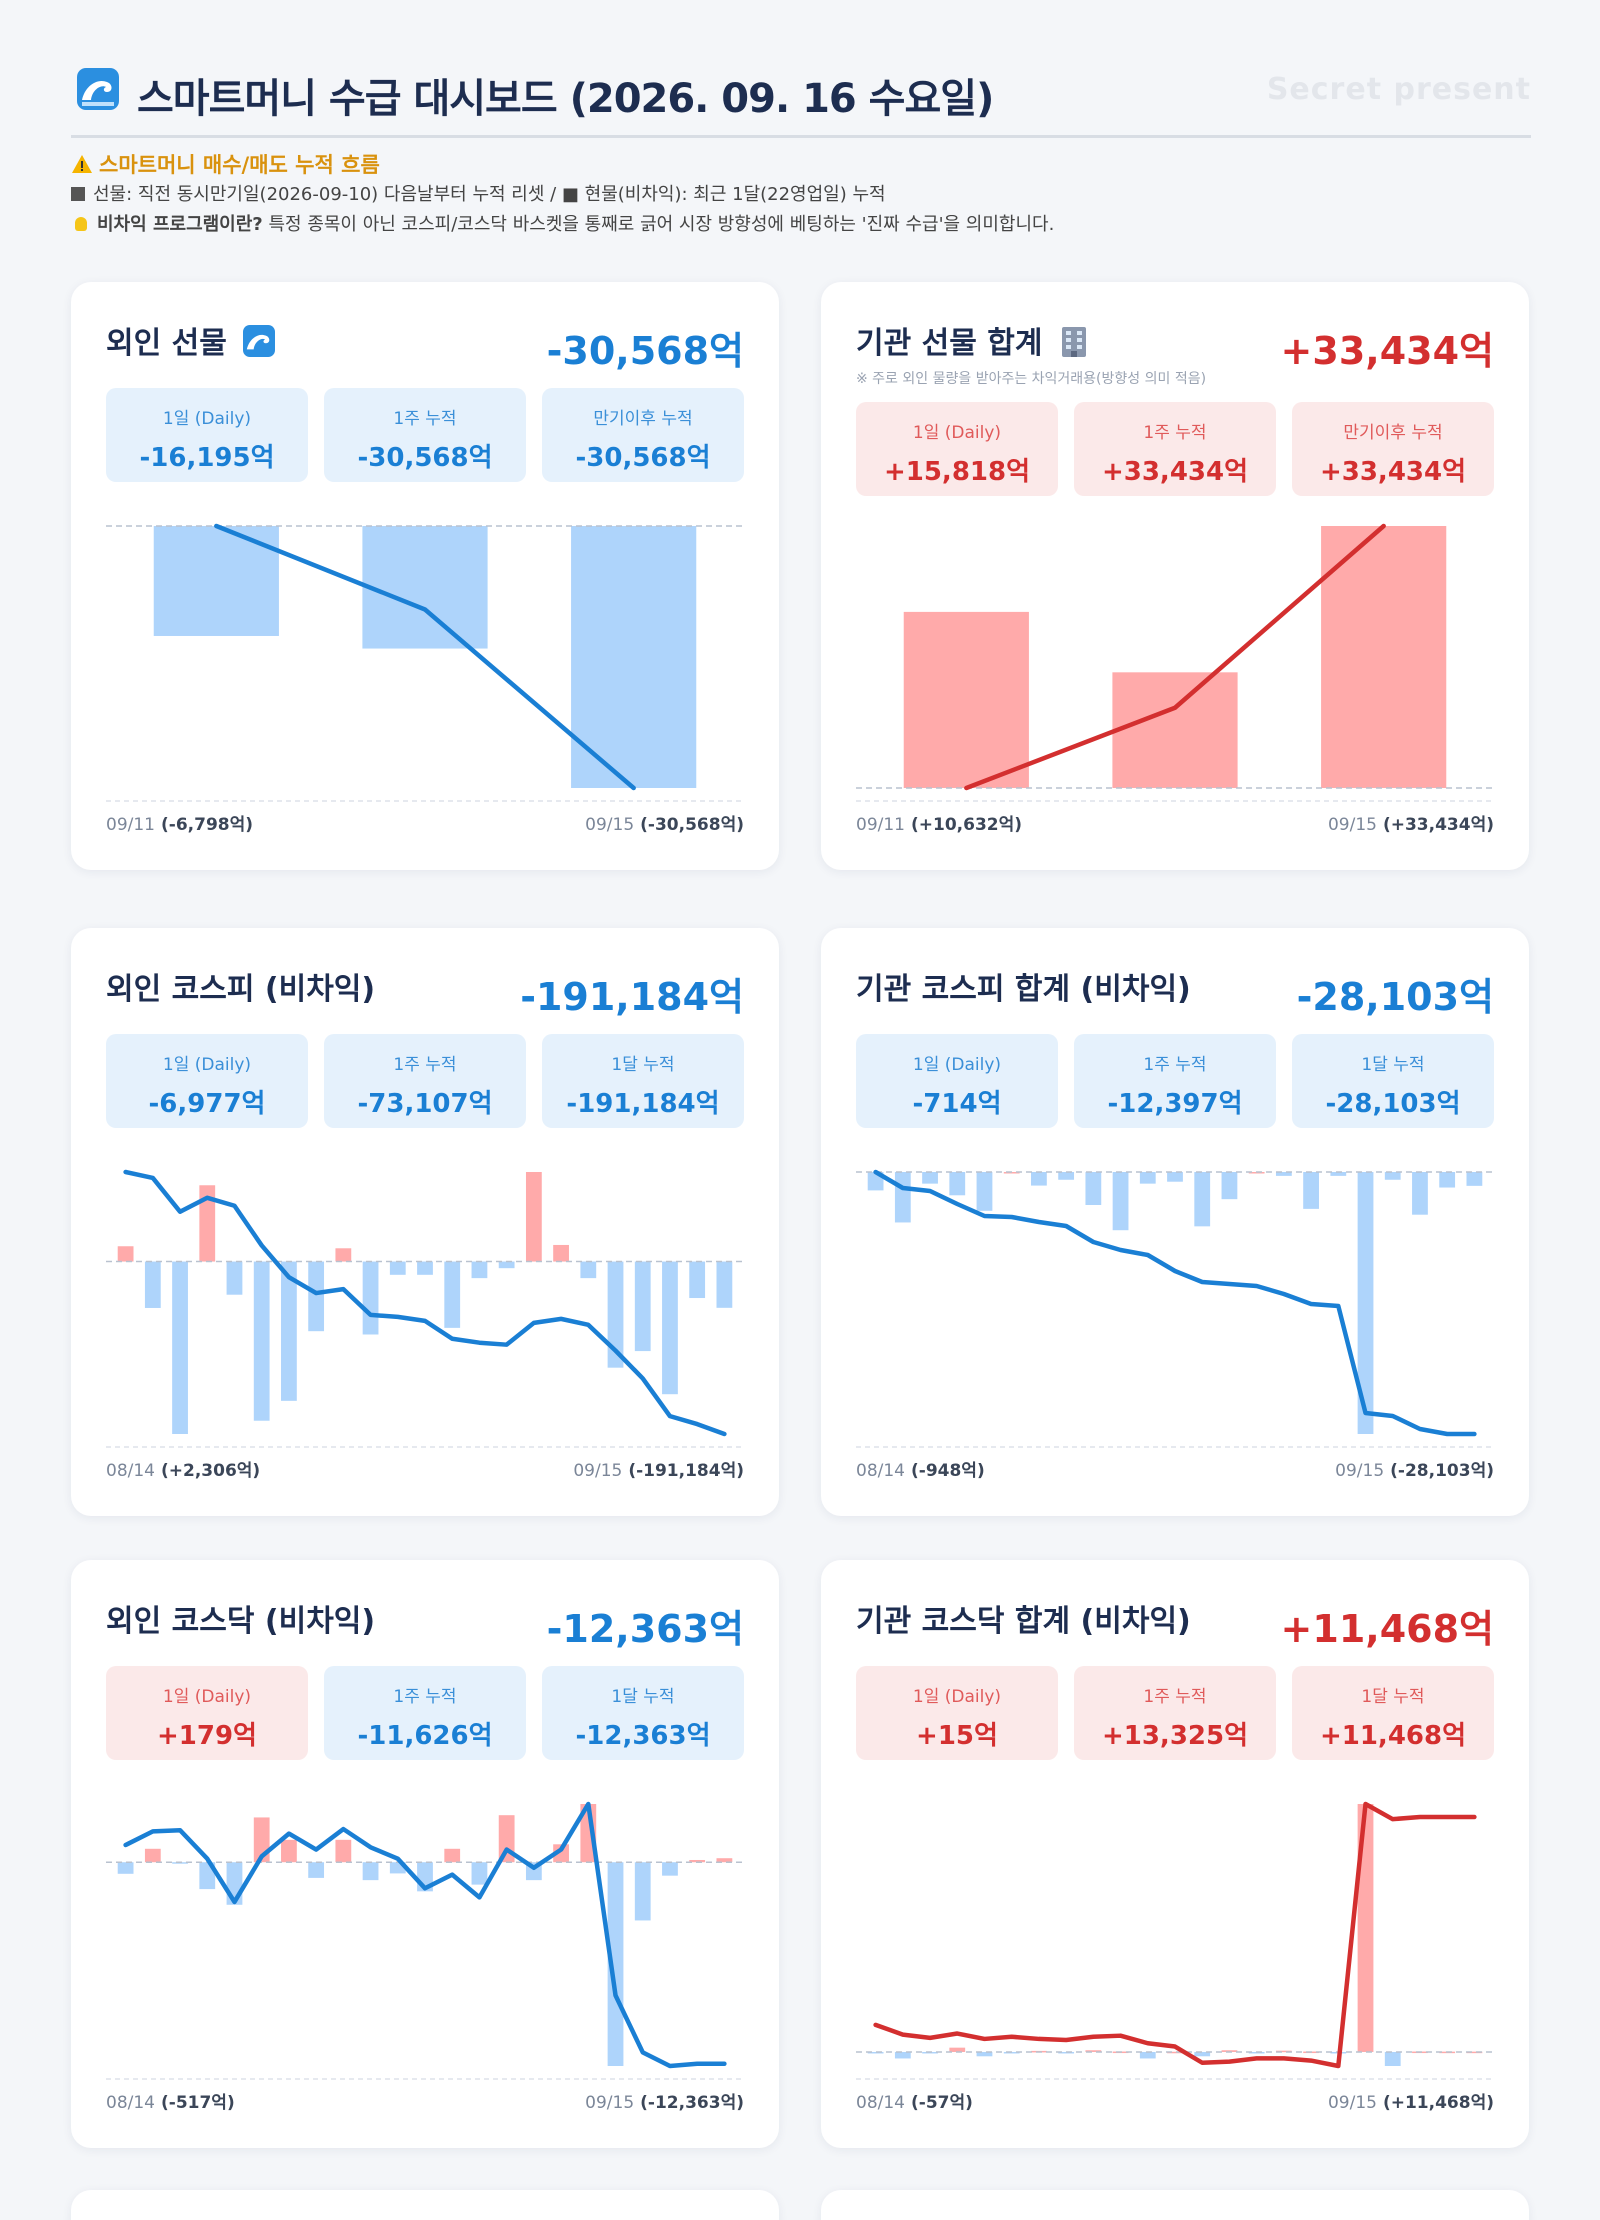 This screenshot has width=1600, height=2220. I want to click on footer-start: 08/14 (+2,306억), so click(183, 1468).